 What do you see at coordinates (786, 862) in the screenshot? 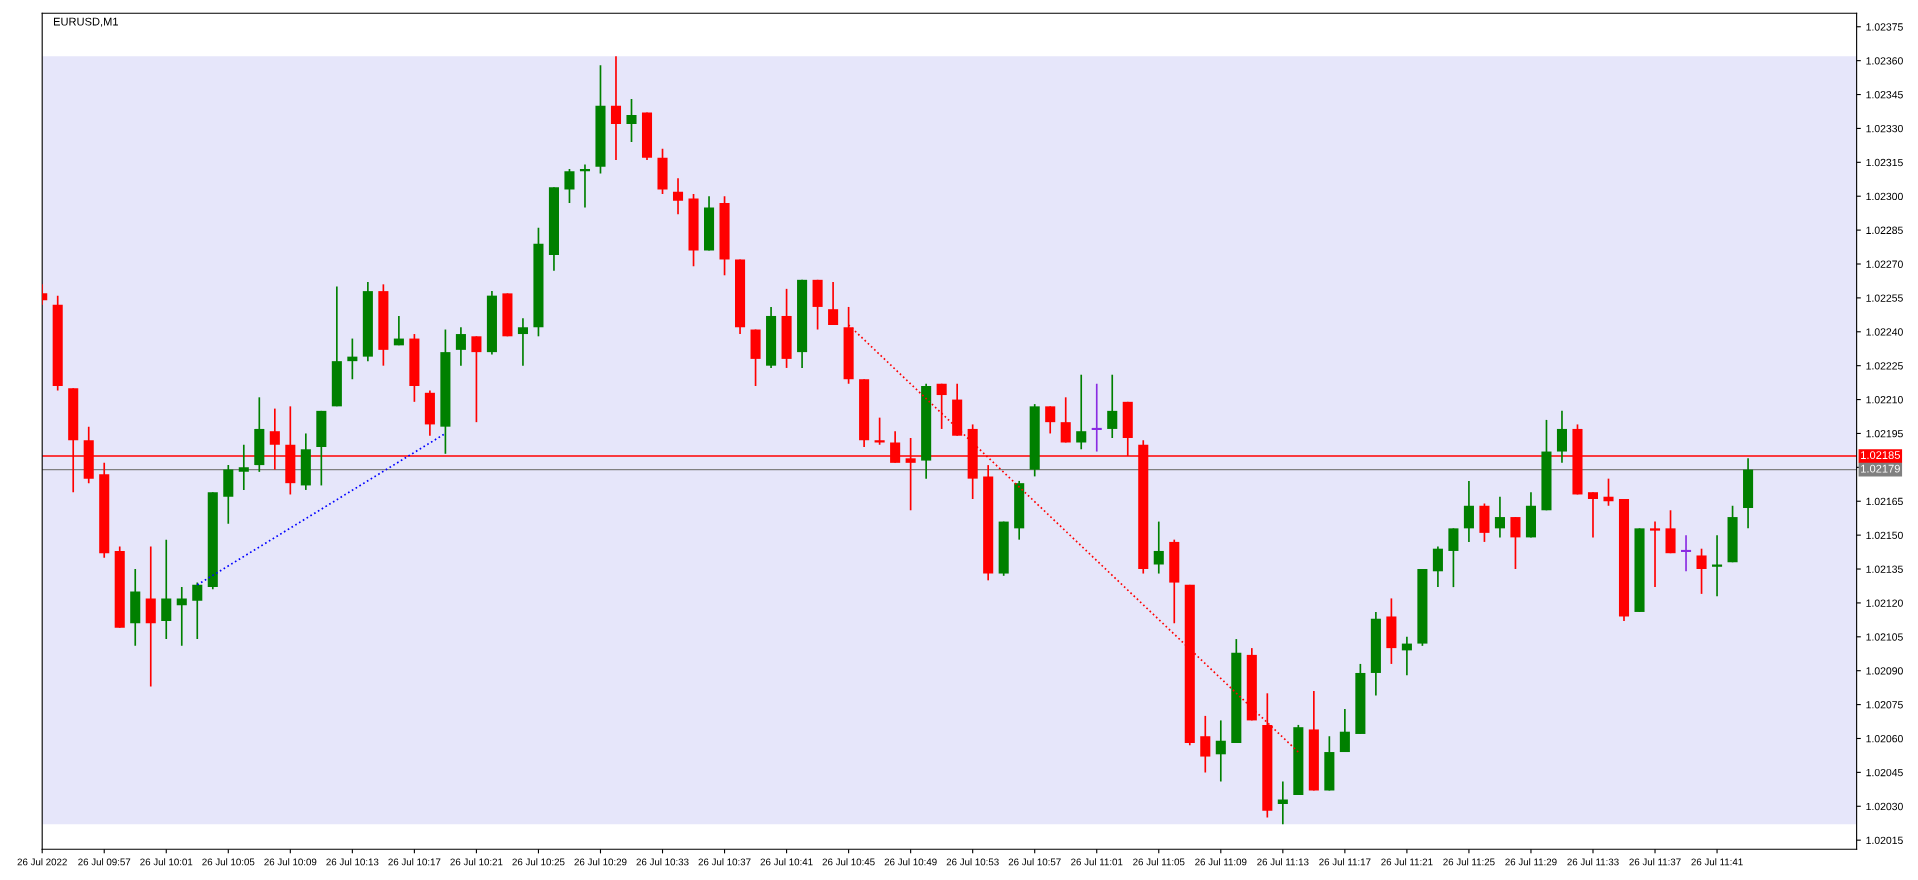
I see `x-tick-label: 26 Jul 10:41` at bounding box center [786, 862].